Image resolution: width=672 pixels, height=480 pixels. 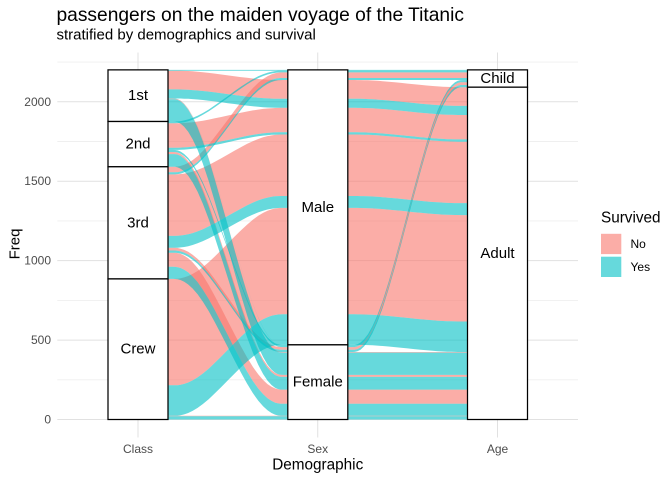 I want to click on svg-text: Adult, so click(x=497, y=253).